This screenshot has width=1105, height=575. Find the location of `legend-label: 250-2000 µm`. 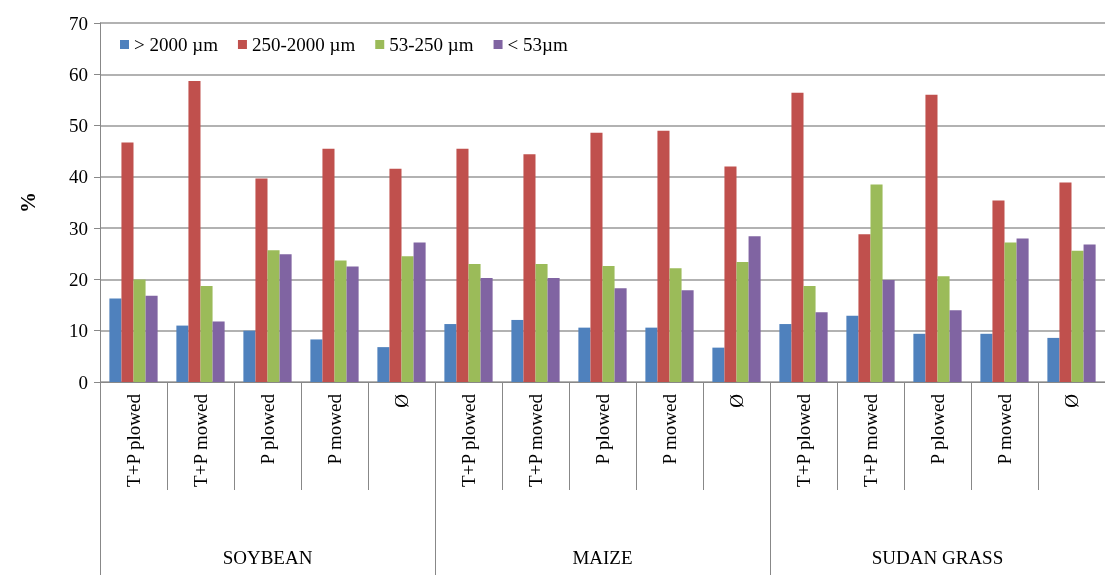

legend-label: 250-2000 µm is located at coordinates (303, 44).